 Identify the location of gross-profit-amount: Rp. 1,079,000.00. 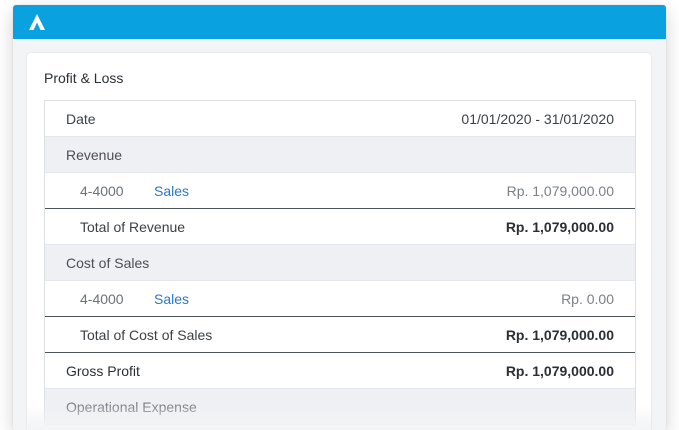
(559, 370).